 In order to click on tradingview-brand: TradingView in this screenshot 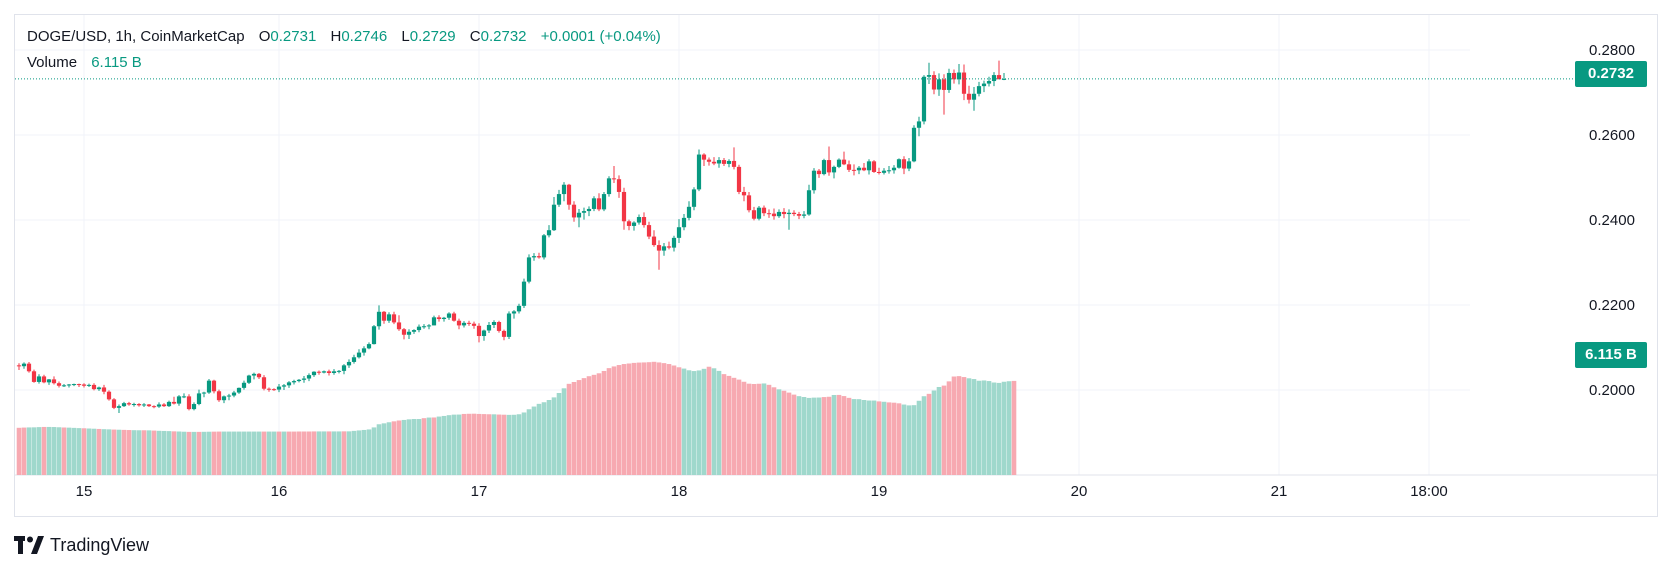, I will do `click(81, 545)`.